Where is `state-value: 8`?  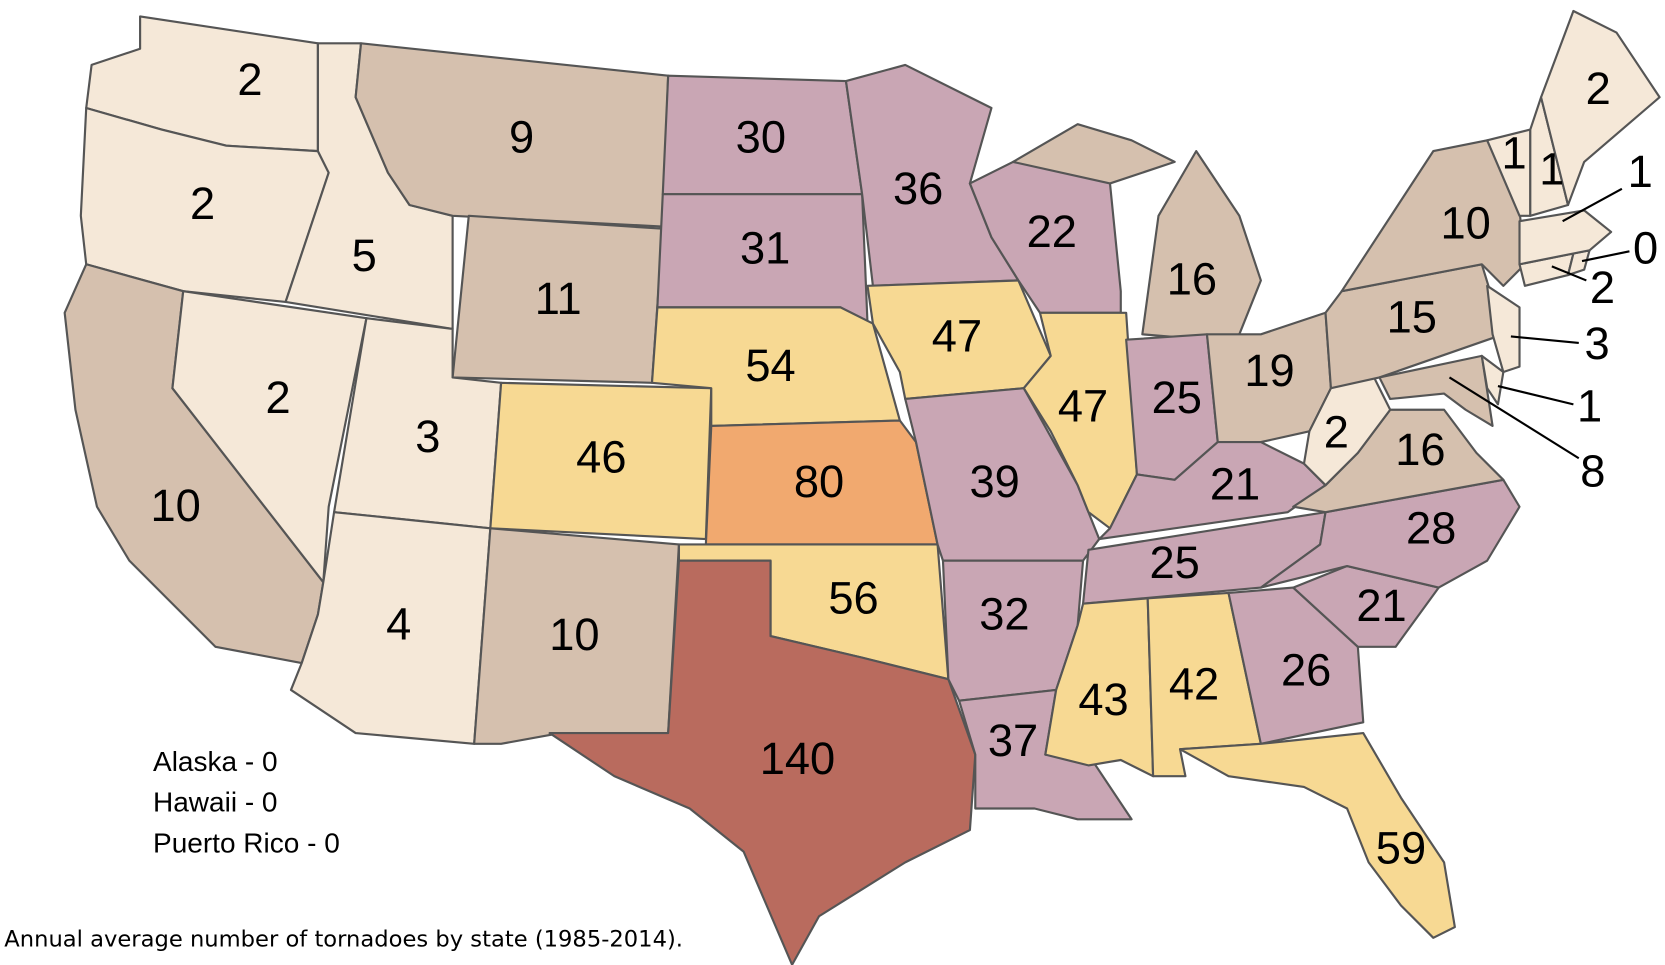
state-value: 8 is located at coordinates (1592, 470).